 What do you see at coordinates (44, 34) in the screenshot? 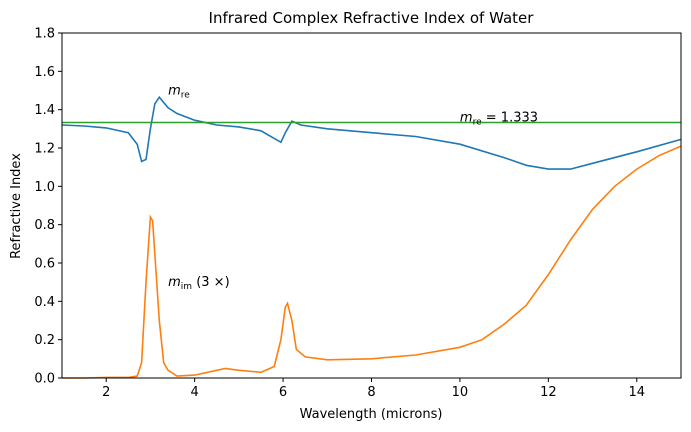
I see `y-tick-label: 1.8` at bounding box center [44, 34].